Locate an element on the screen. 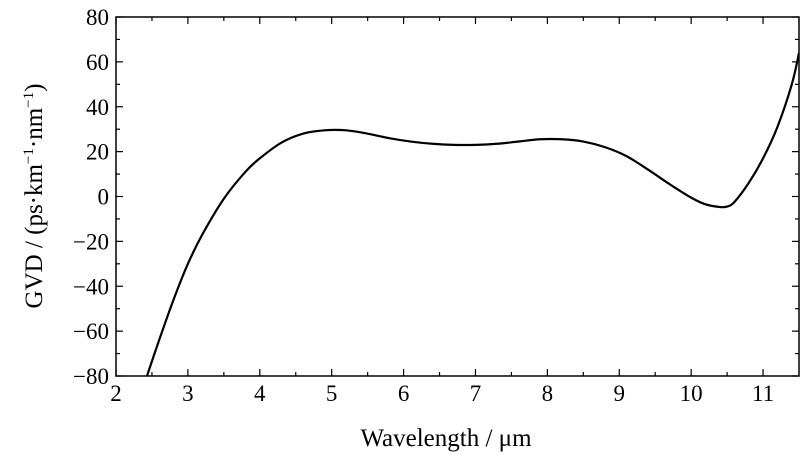 This screenshot has width=800, height=455. x-tick-label: 8 is located at coordinates (548, 393).